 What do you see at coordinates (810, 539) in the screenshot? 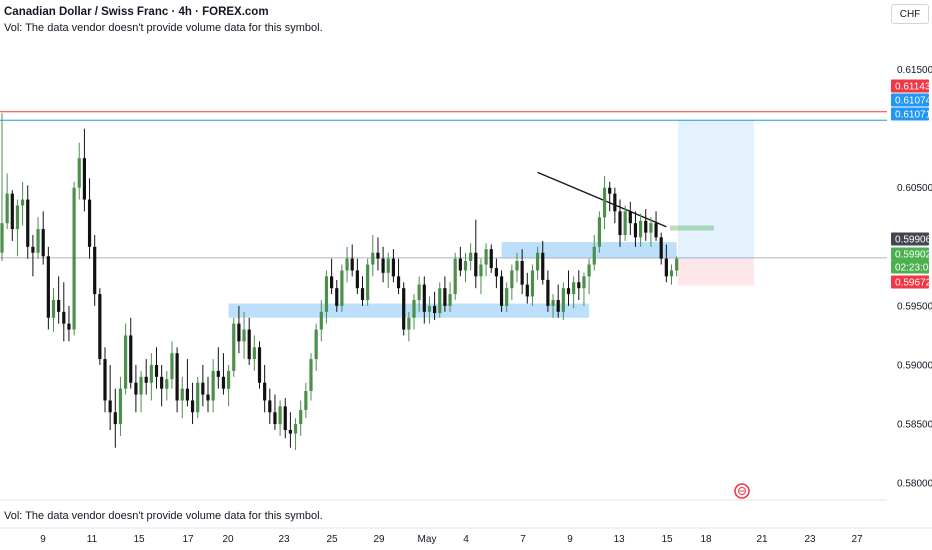
I see `time-tick-label: 23` at bounding box center [810, 539].